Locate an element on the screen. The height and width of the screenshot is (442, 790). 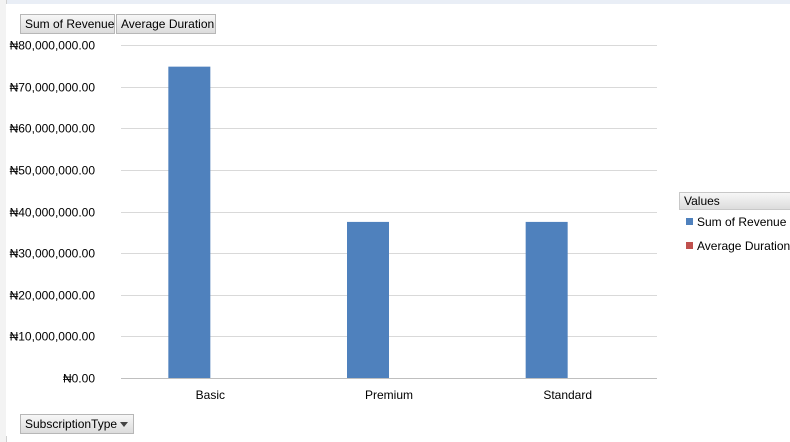
y-tick-label: ₦10,000,000.00 is located at coordinates (53, 337).